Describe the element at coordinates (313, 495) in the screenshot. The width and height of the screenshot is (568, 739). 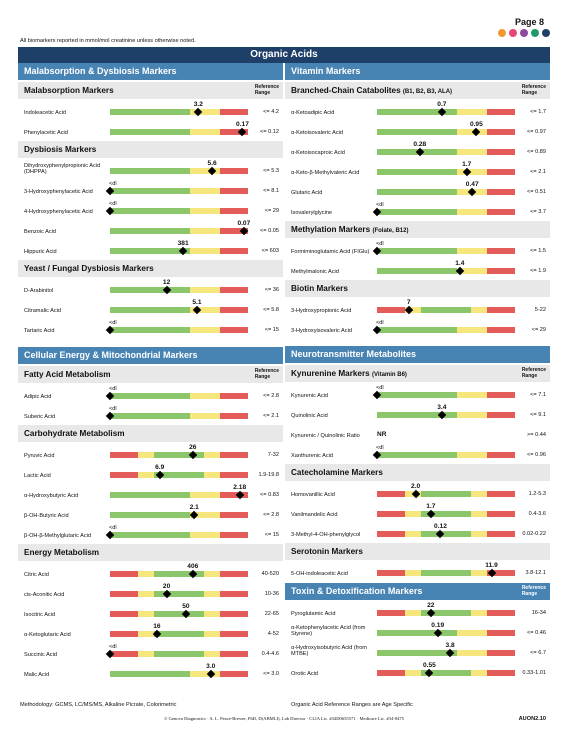
I see `biomarker-name: Homovanillic Acid` at that location.